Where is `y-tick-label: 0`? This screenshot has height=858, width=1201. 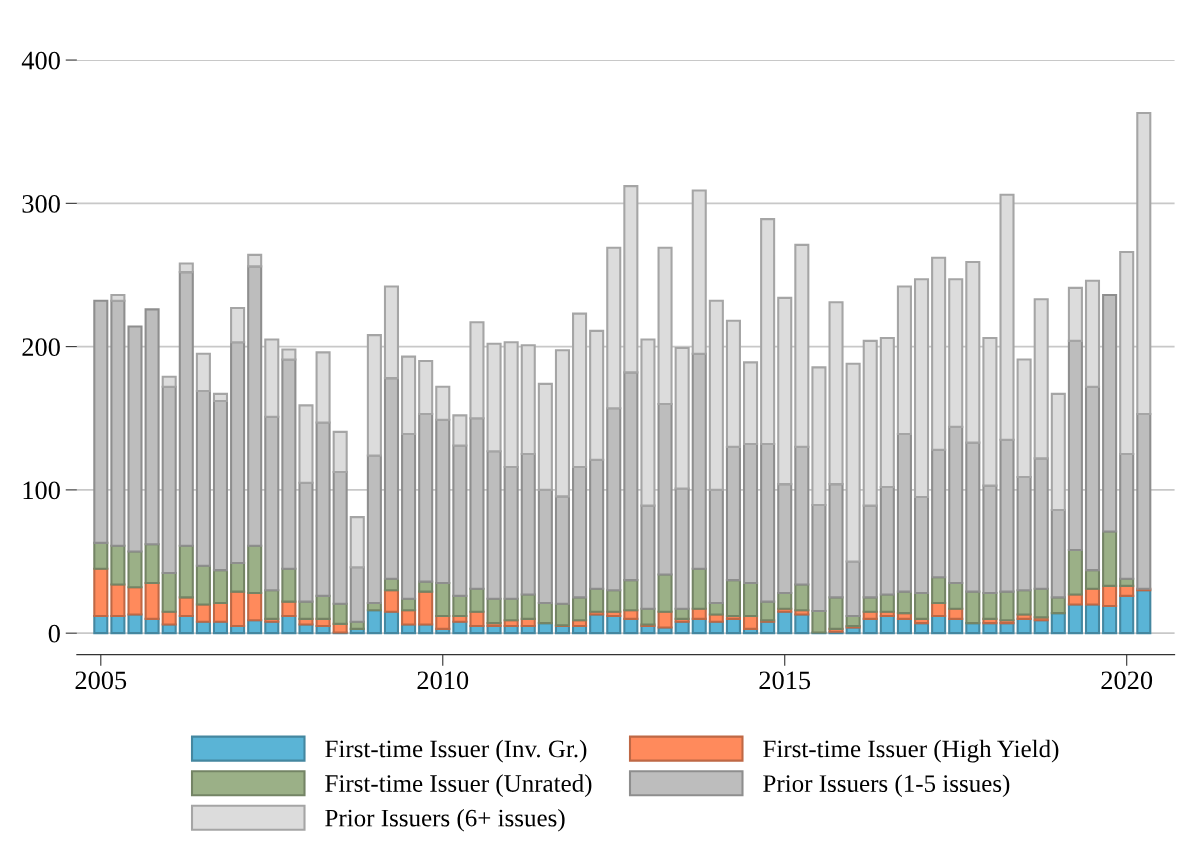
y-tick-label: 0 is located at coordinates (54, 633).